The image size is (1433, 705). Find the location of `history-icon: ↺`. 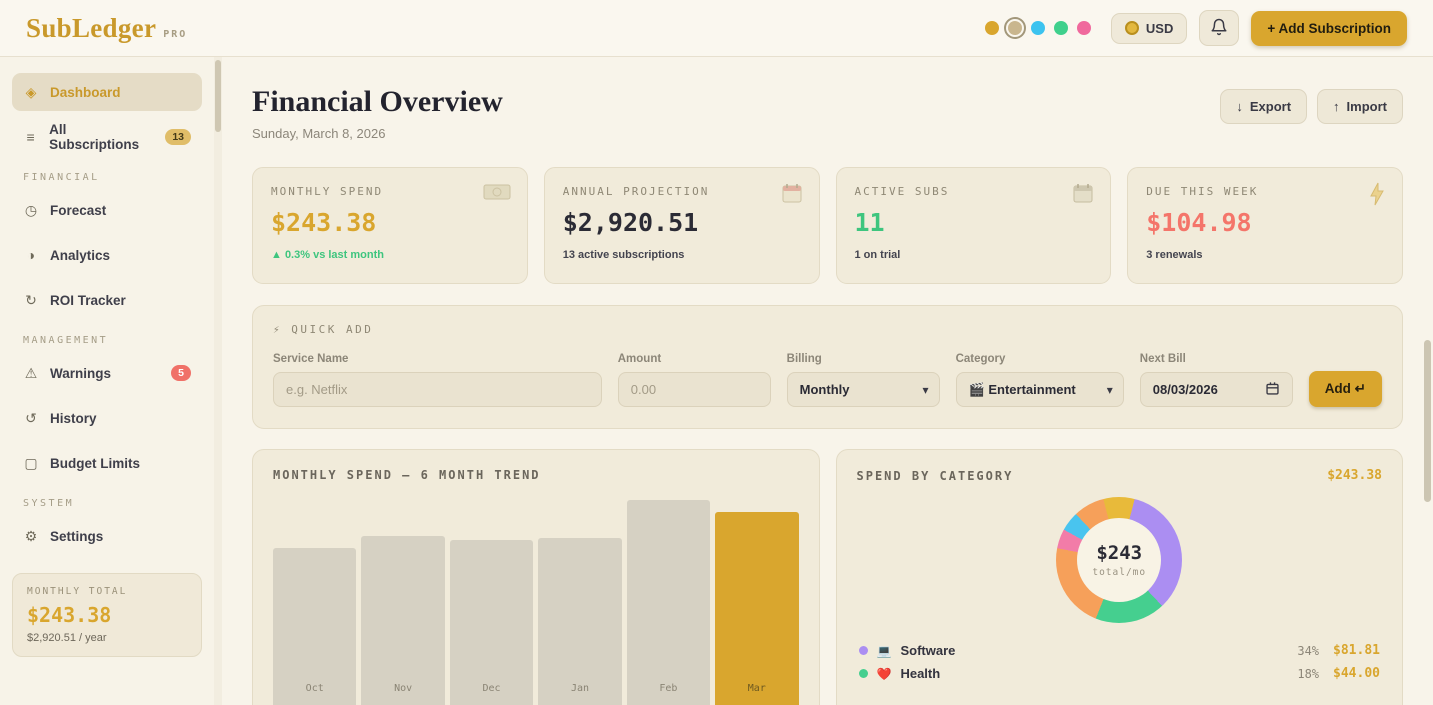

history-icon: ↺ is located at coordinates (31, 417).